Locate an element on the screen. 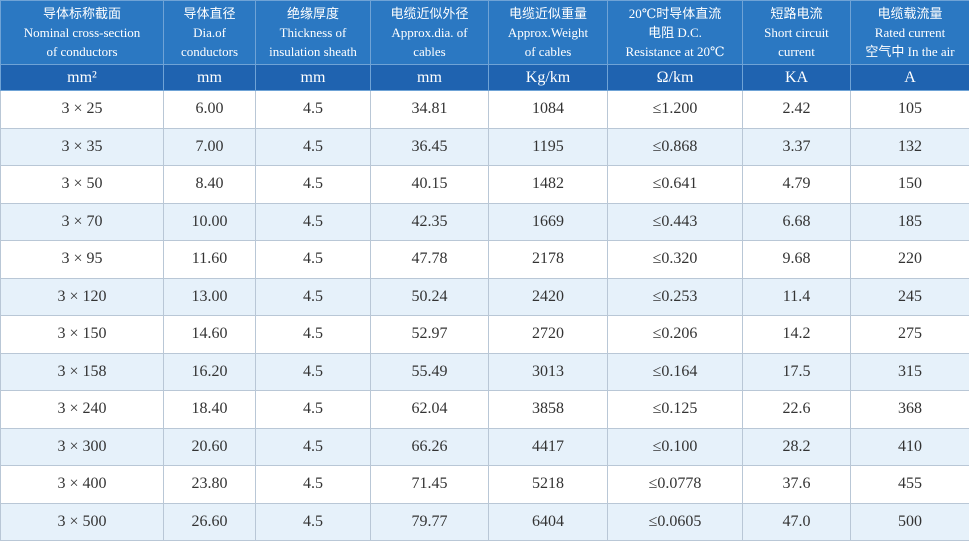 This screenshot has height=547, width=969. data-cell: ≤0.164 is located at coordinates (675, 371).